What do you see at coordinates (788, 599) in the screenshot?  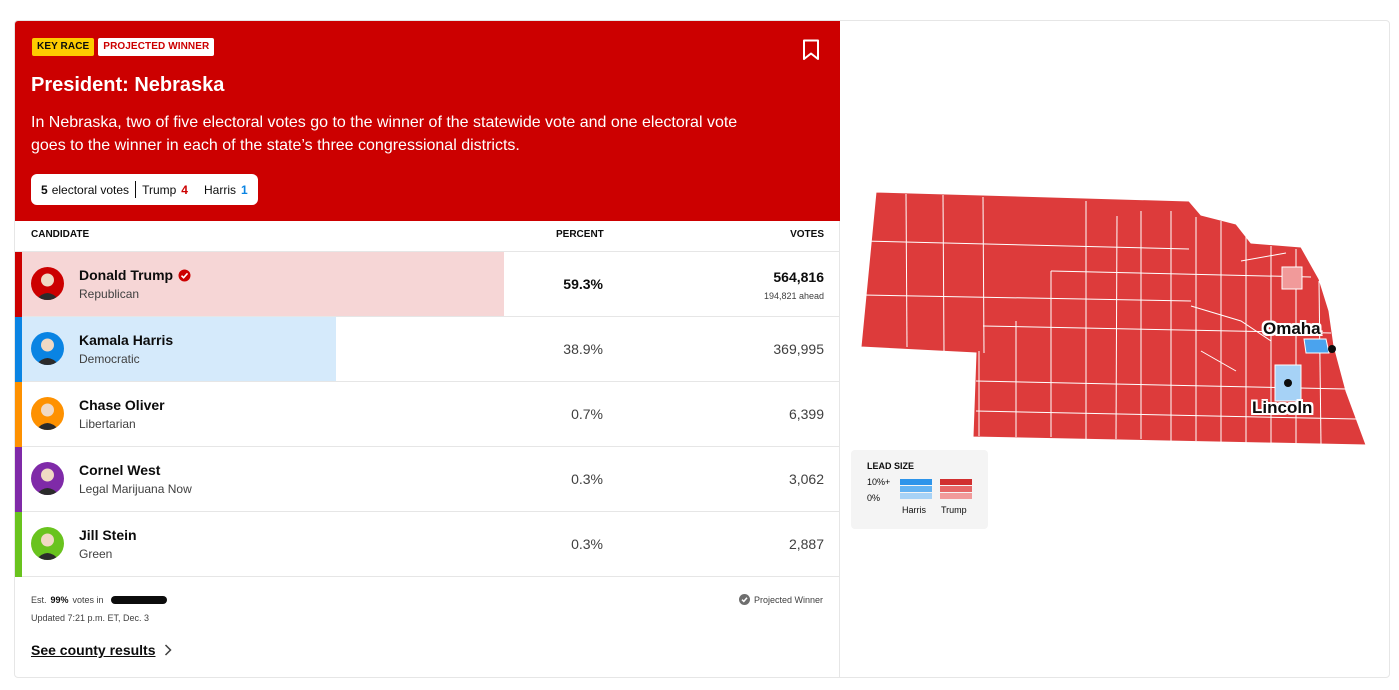 I see `projected-winner-text: Projected Winner` at bounding box center [788, 599].